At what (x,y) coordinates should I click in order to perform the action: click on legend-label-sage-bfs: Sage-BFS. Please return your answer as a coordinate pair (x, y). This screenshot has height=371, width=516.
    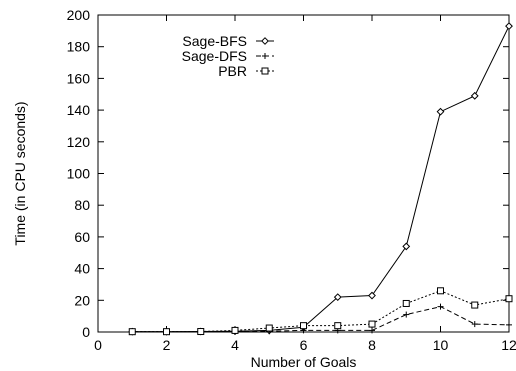
    Looking at the image, I should click on (214, 41).